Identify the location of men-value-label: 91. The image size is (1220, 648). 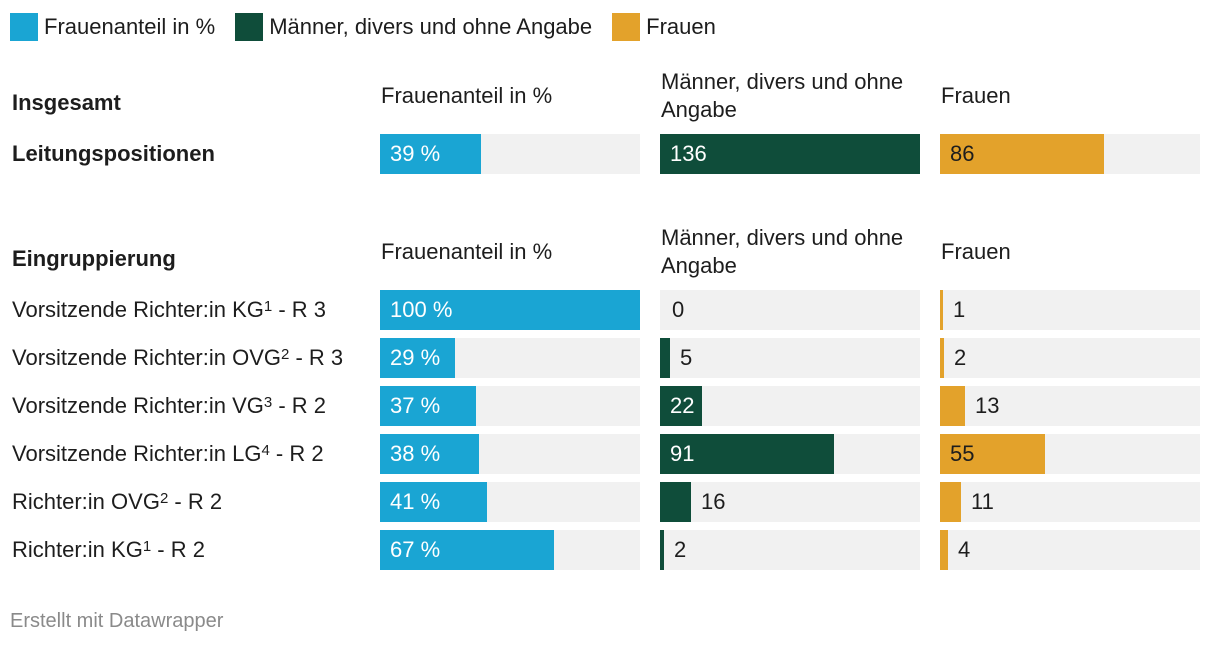
(682, 453).